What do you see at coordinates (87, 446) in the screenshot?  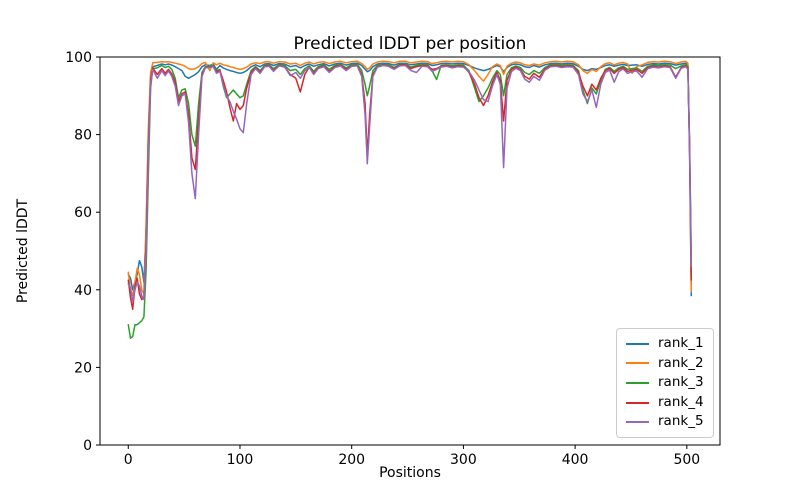 I see `y-tick-label: 0` at bounding box center [87, 446].